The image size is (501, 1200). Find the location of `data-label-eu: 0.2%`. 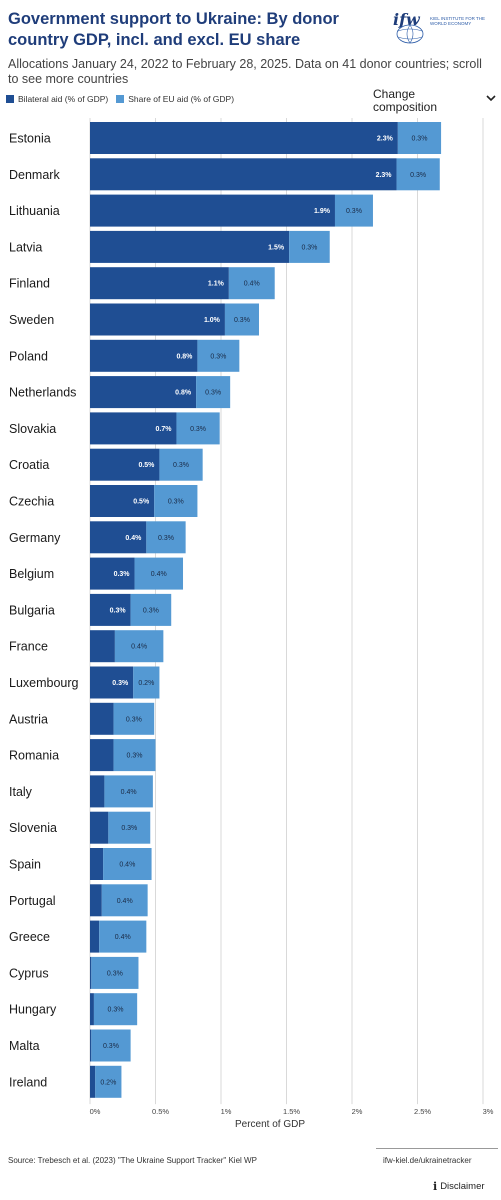

data-label-eu: 0.2% is located at coordinates (146, 683).